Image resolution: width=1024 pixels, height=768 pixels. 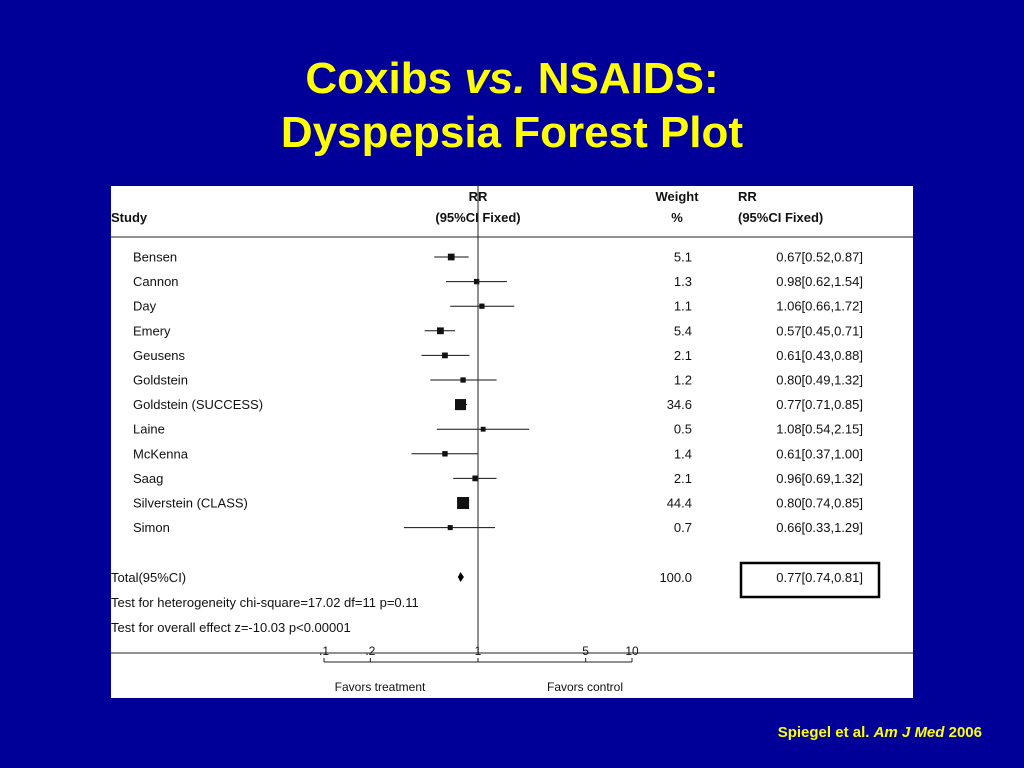 I want to click on study-ci-text: 1.08[0.54,2.15], so click(x=819, y=429).